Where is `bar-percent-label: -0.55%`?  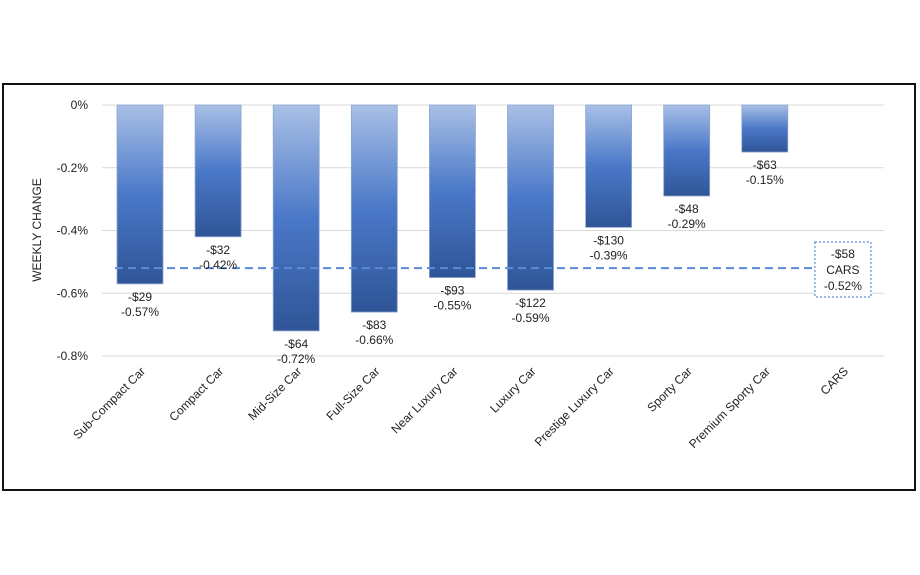
bar-percent-label: -0.55% is located at coordinates (452, 306).